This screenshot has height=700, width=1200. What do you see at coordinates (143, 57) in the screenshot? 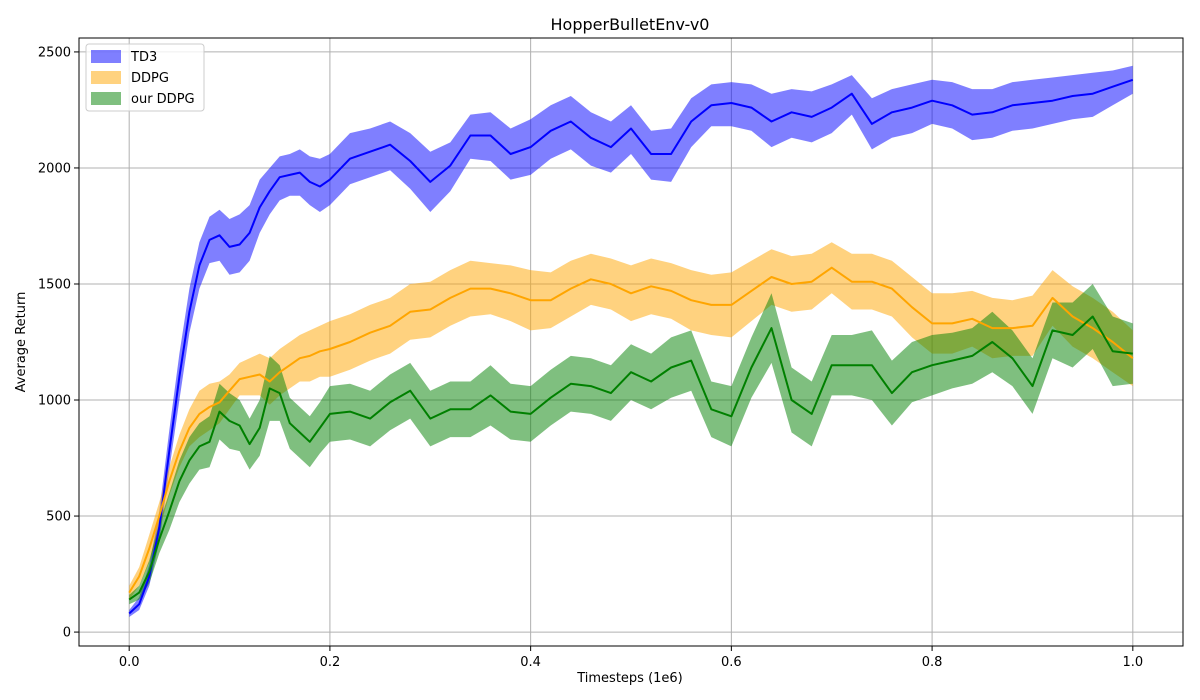
I see `legend-label-td3: TD3` at bounding box center [143, 57].